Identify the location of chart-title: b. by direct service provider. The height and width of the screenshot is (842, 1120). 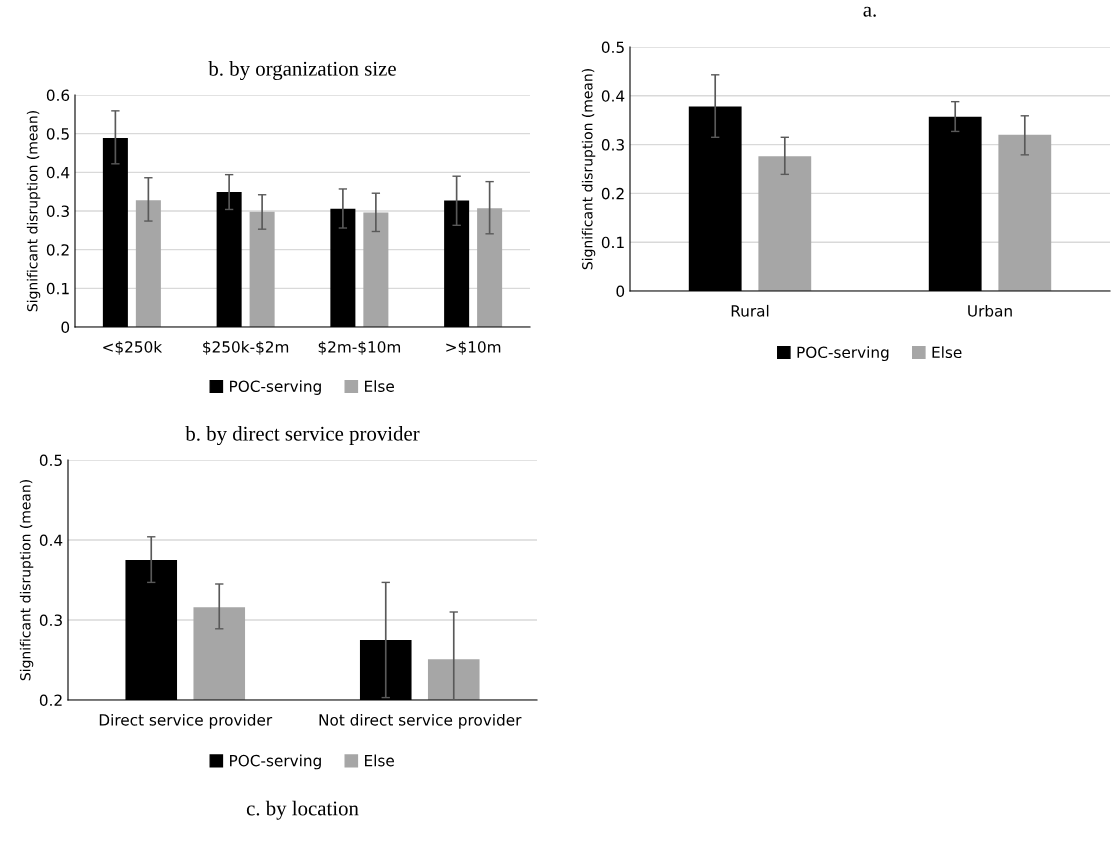
(302, 436).